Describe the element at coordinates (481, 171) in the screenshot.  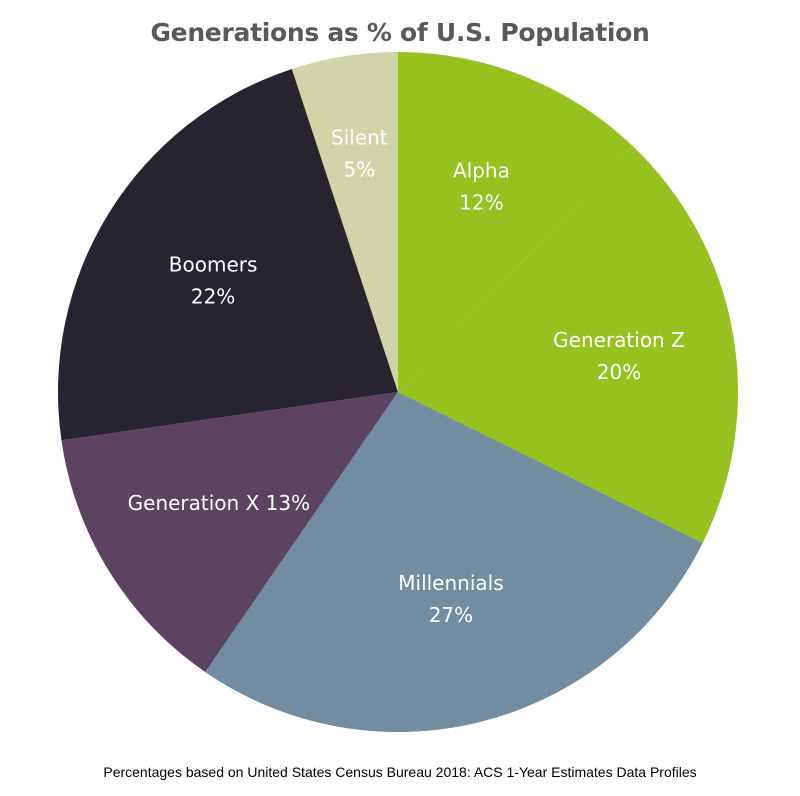
I see `slice-name-alpha: Alpha` at that location.